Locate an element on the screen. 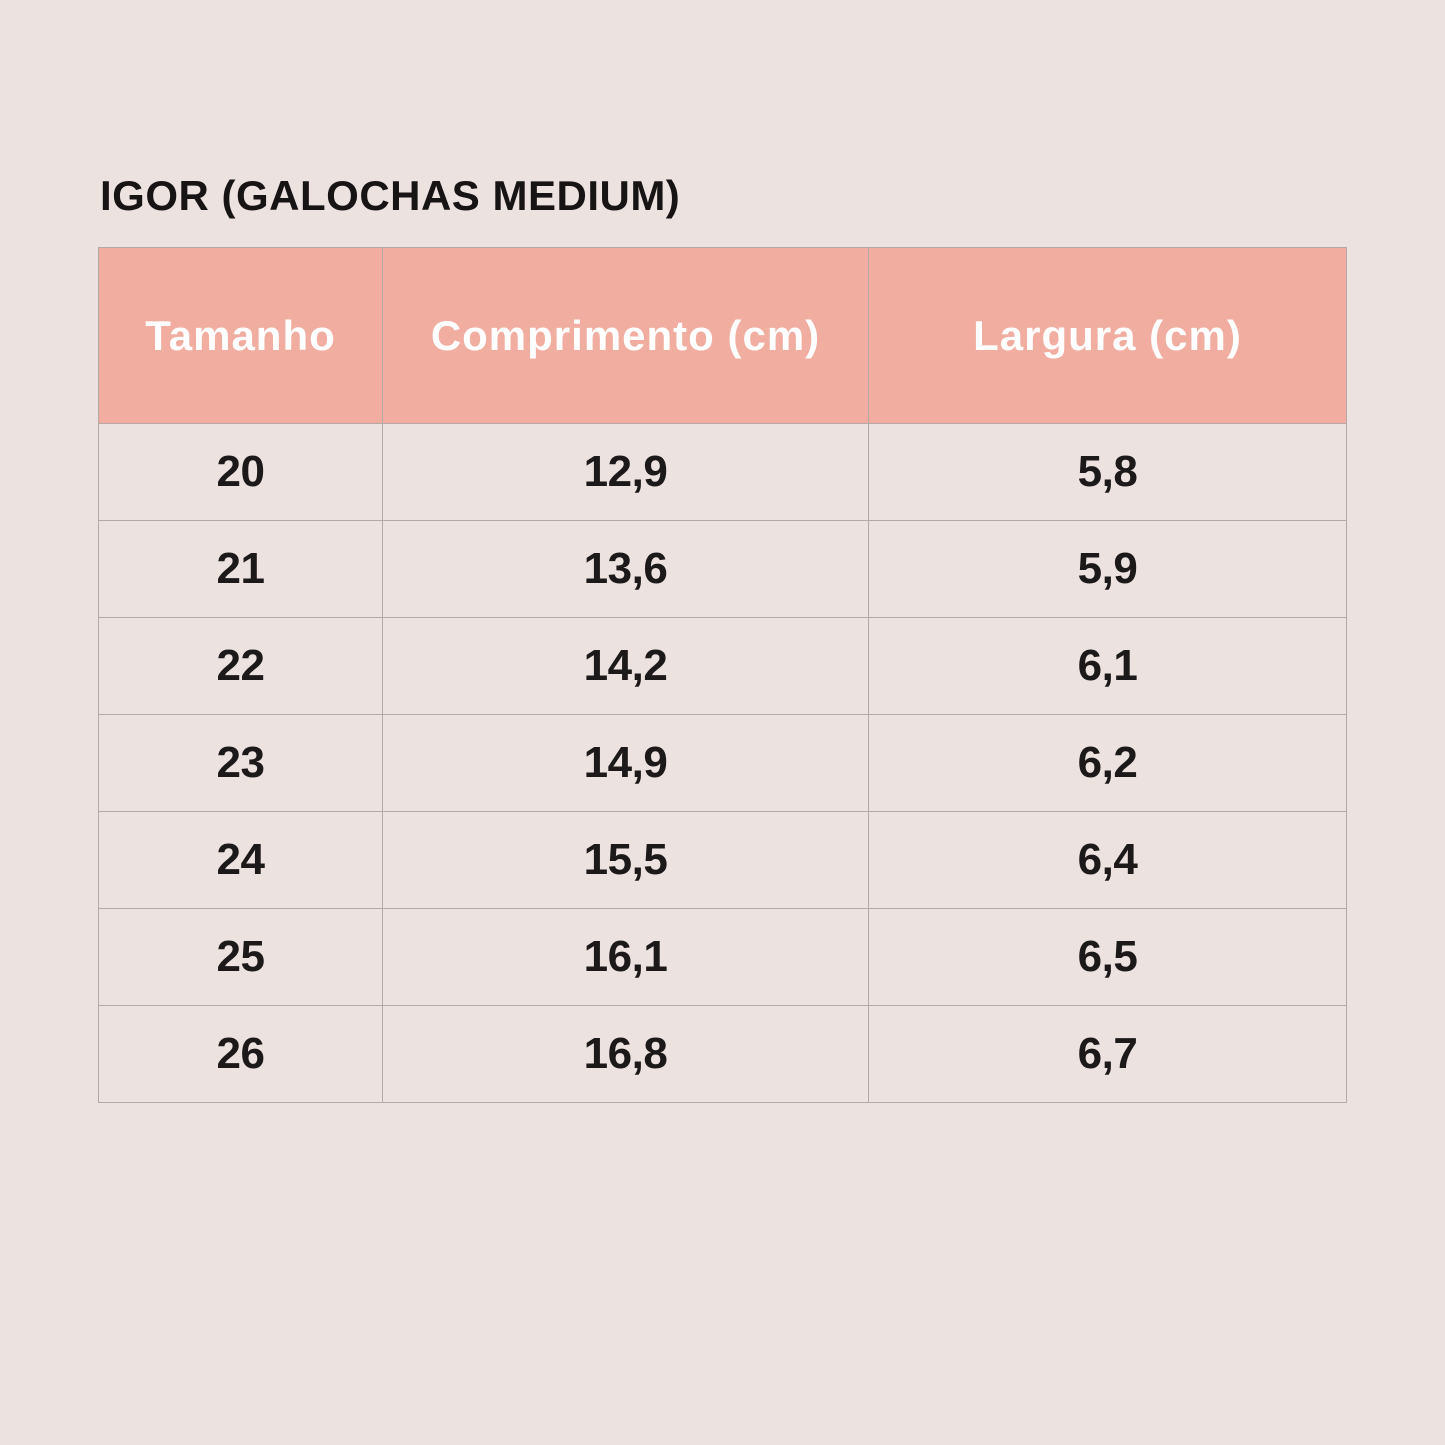 Image resolution: width=1445 pixels, height=1445 pixels. table-row: 22 14,2 6,1 is located at coordinates (722, 666).